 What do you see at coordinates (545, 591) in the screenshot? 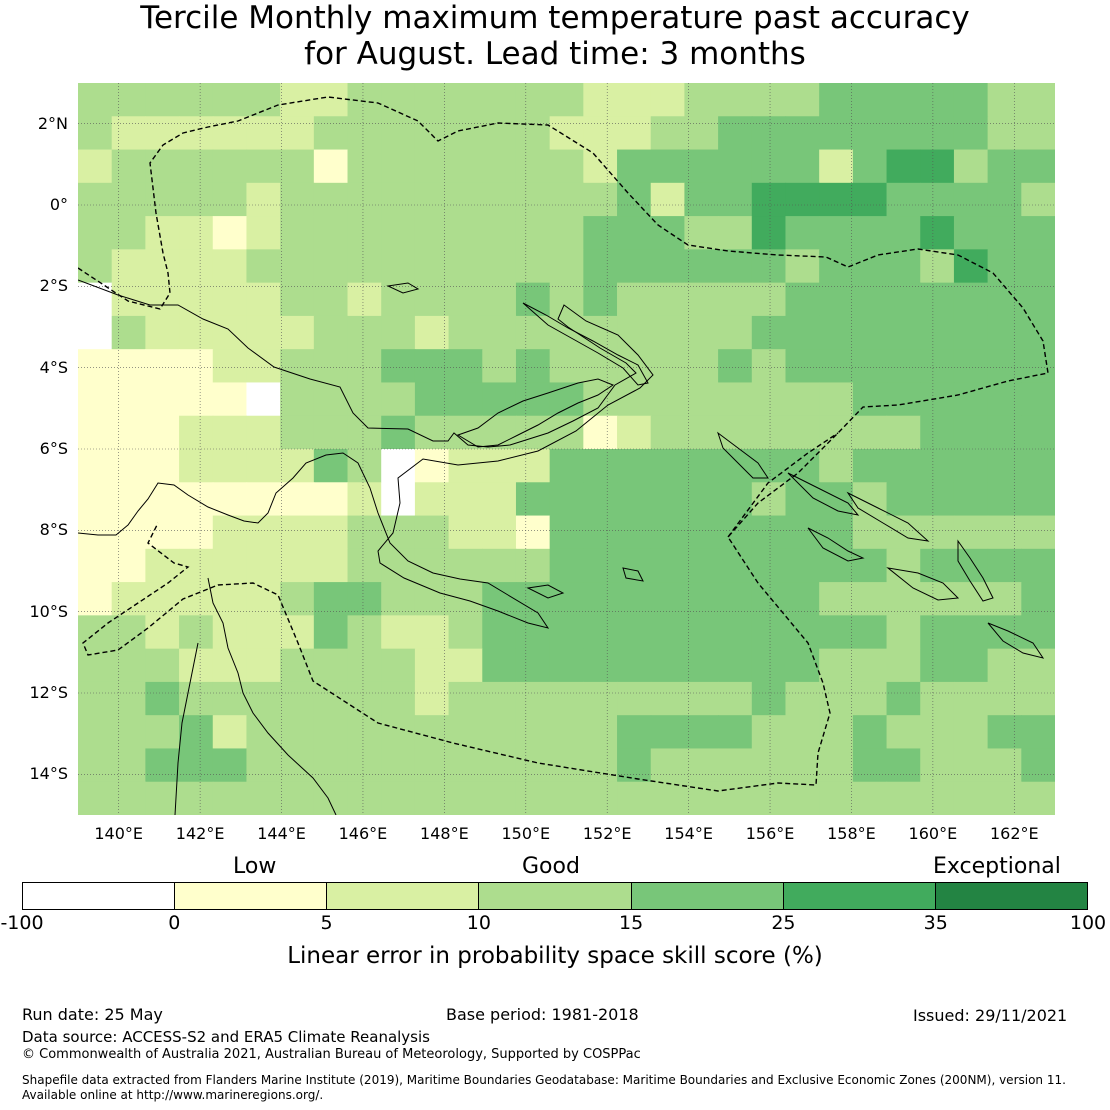
I see `coastline-louisiades` at bounding box center [545, 591].